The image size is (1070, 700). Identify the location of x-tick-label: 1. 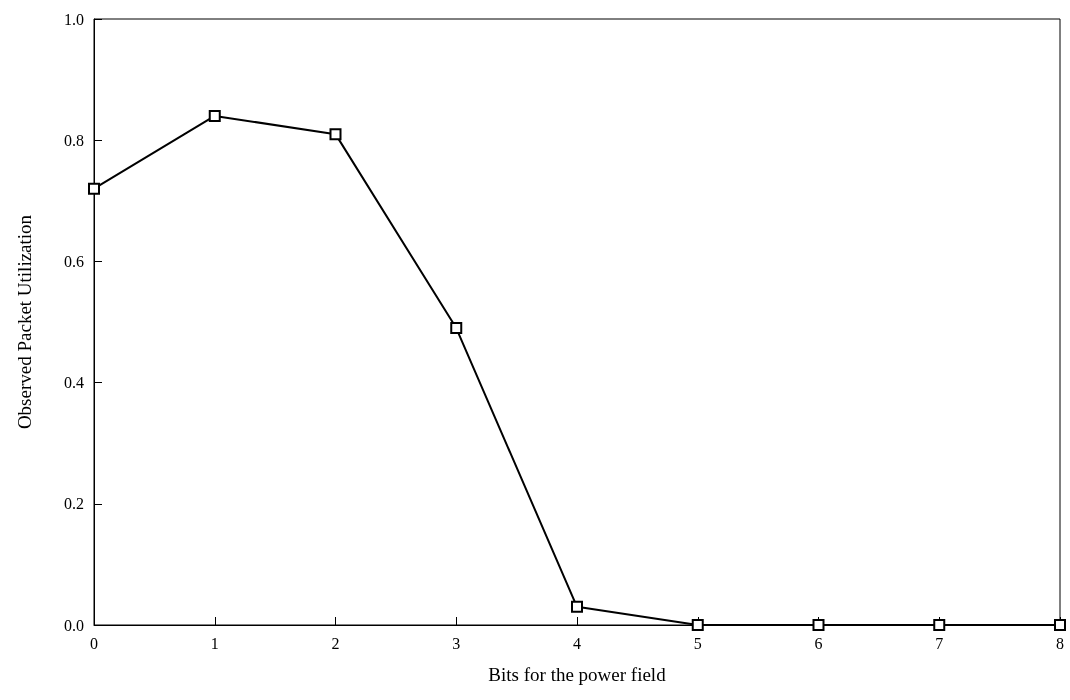
(214, 643).